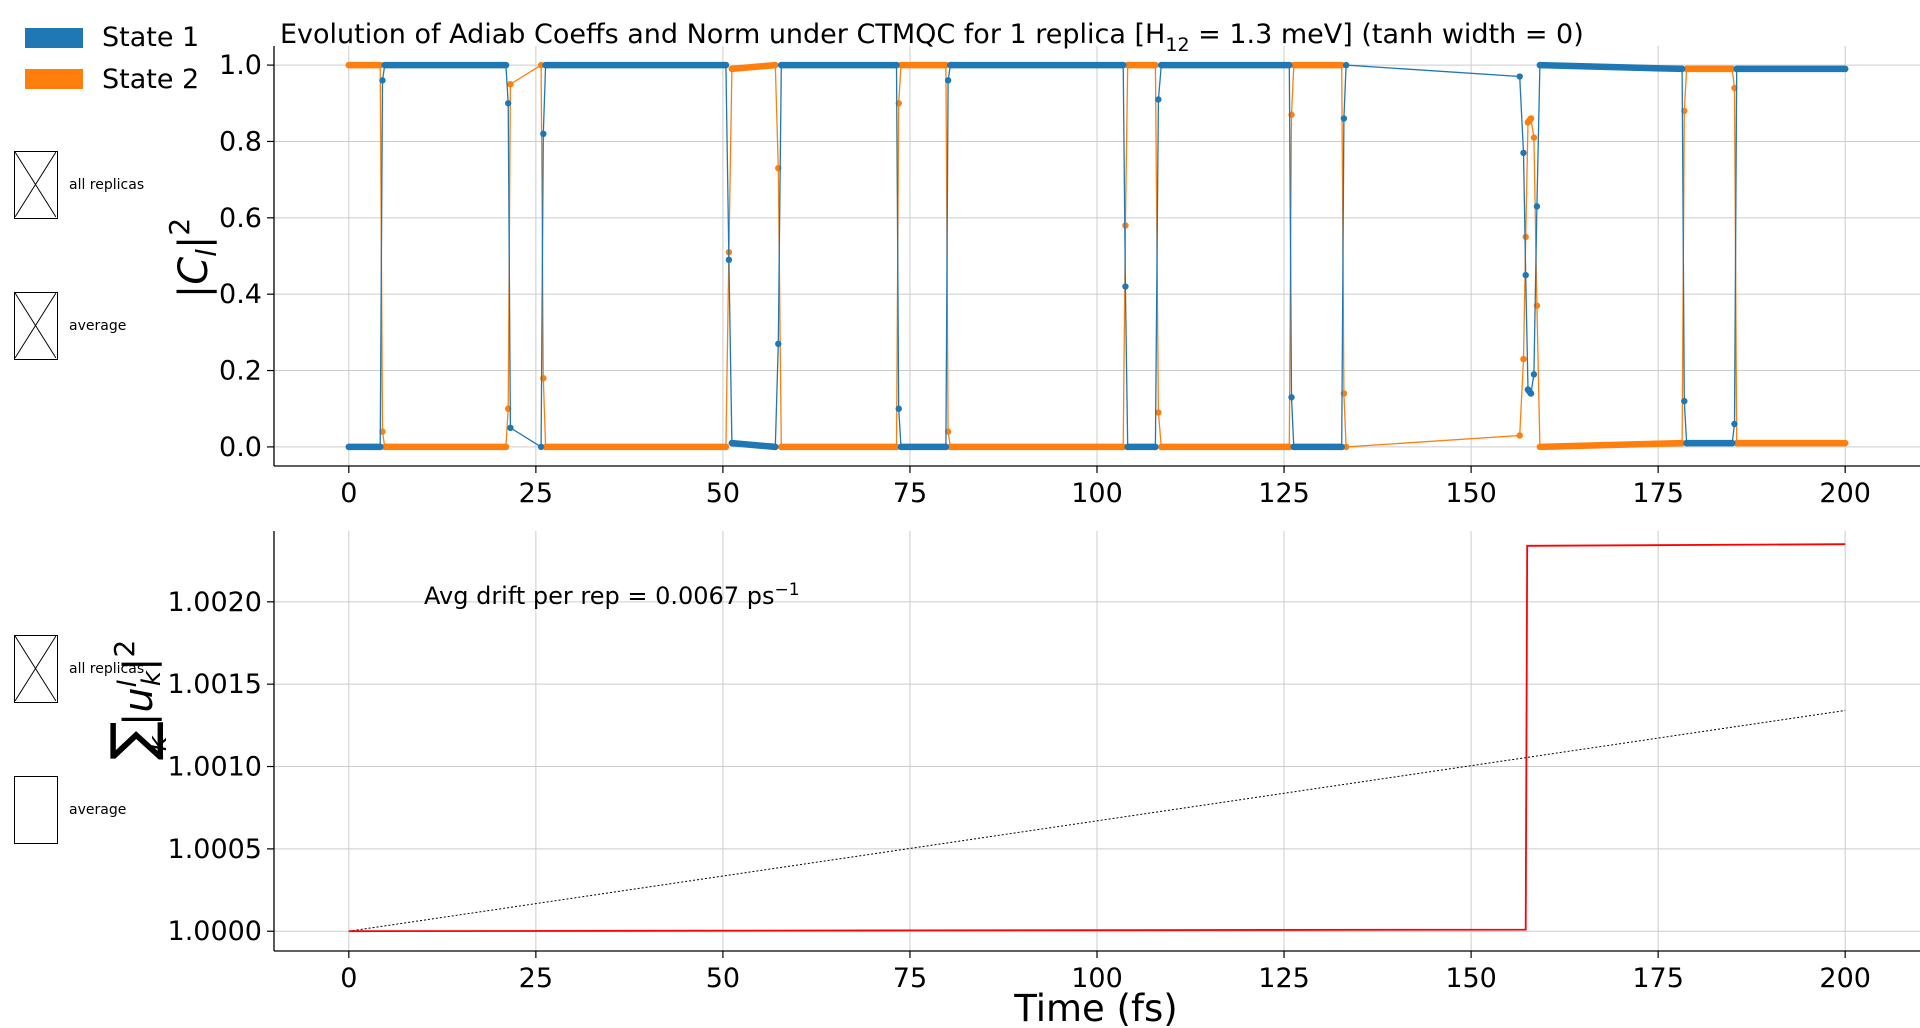  Describe the element at coordinates (135, 700) in the screenshot. I see `ylabel-norm: ∑k|ulk|2` at that location.